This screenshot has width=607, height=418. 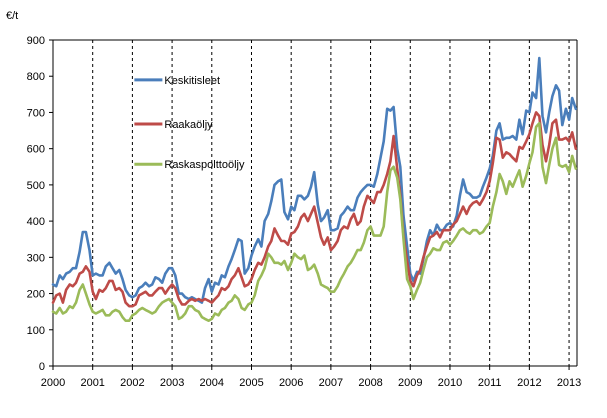 I want to click on legend: Keskitisleet Raakaöljy Raskaspolttoöljy, so click(x=189, y=123).